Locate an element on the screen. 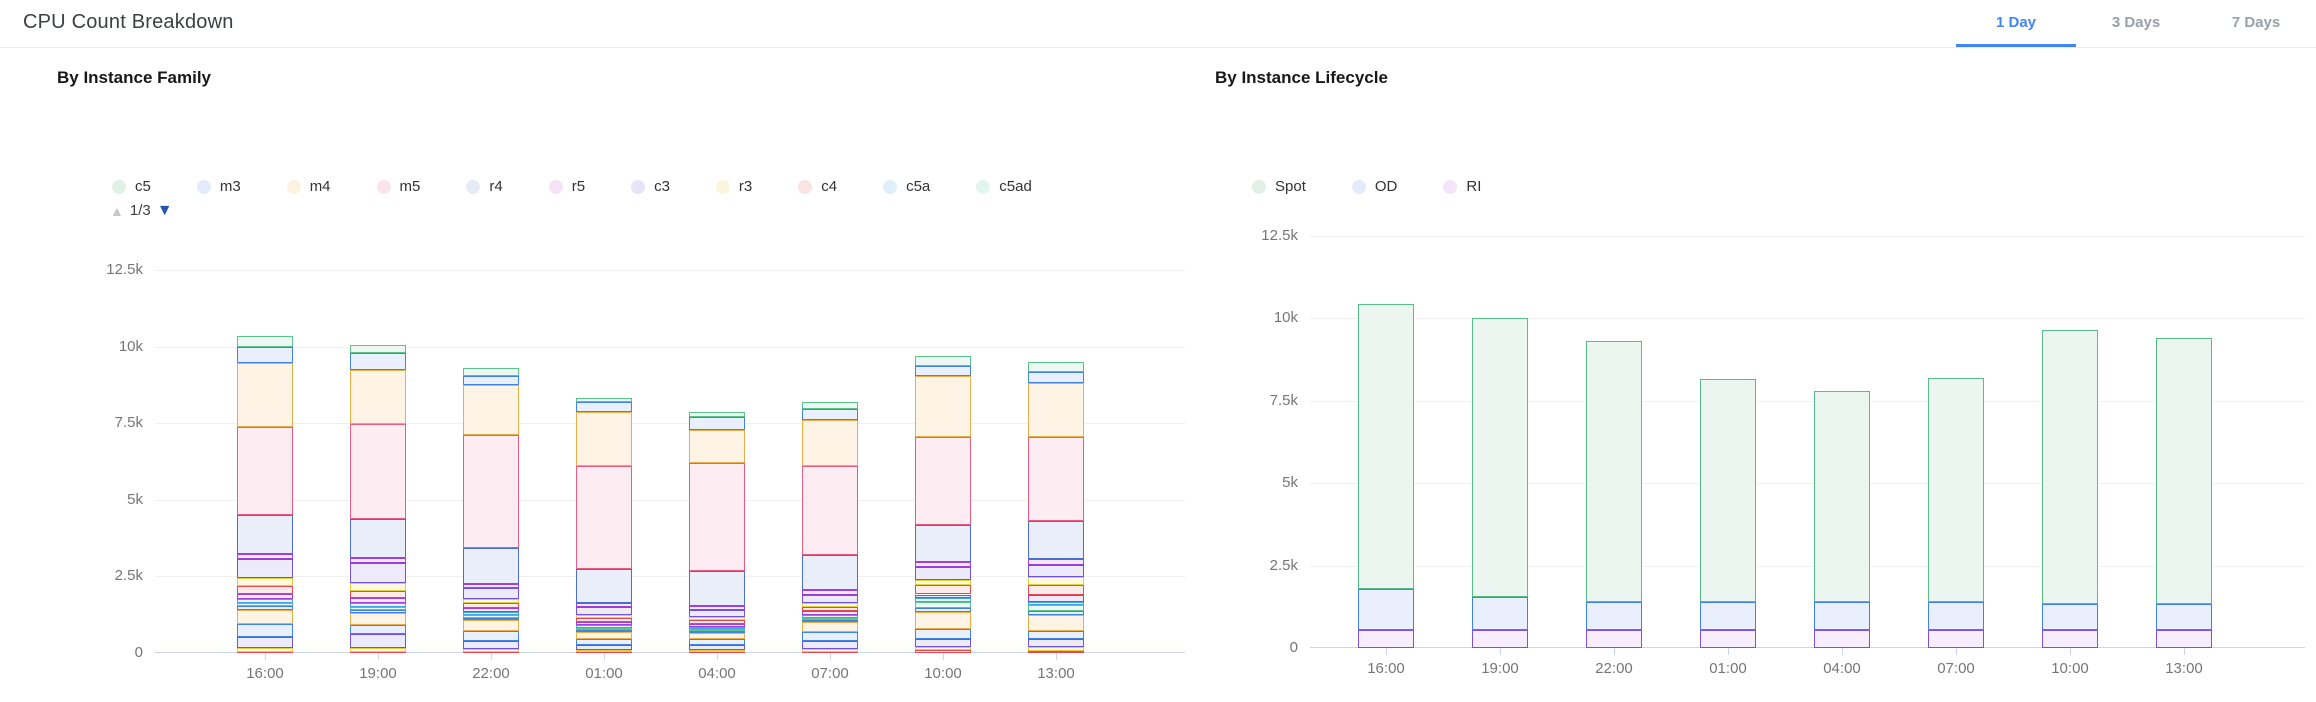  legend-item-spot: Spot is located at coordinates (1279, 186).